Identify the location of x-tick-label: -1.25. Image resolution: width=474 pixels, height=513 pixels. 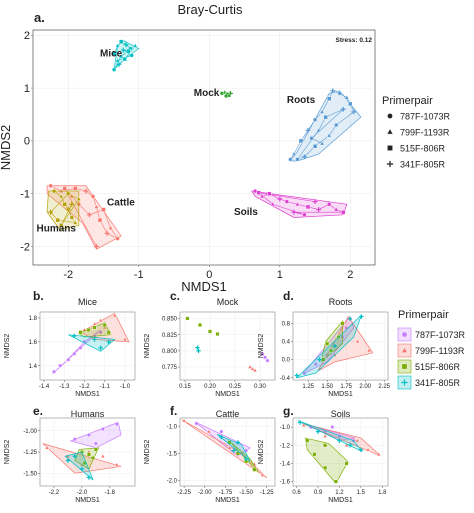
(267, 493).